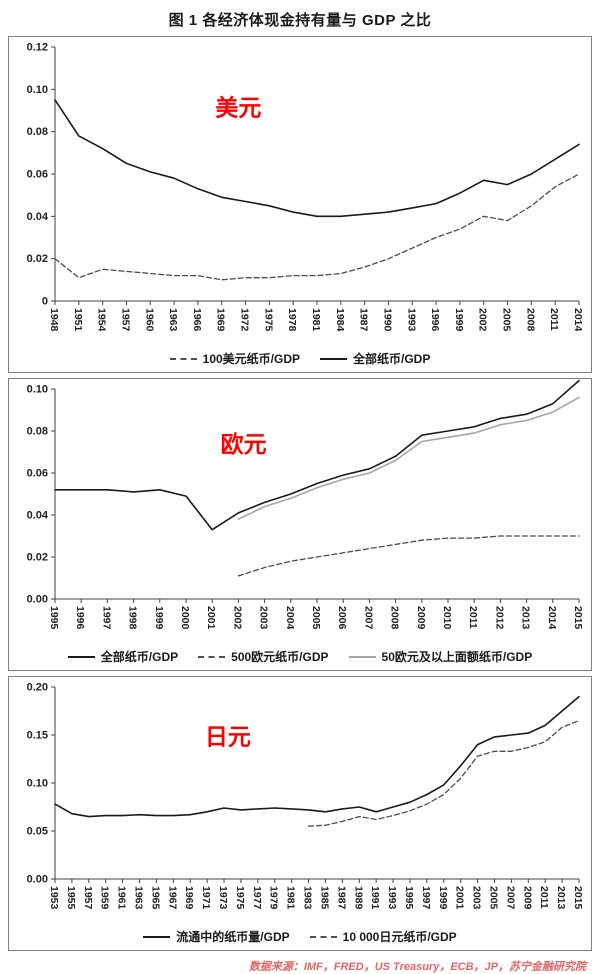  What do you see at coordinates (197, 320) in the screenshot?
I see `x-tick-label: 1966` at bounding box center [197, 320].